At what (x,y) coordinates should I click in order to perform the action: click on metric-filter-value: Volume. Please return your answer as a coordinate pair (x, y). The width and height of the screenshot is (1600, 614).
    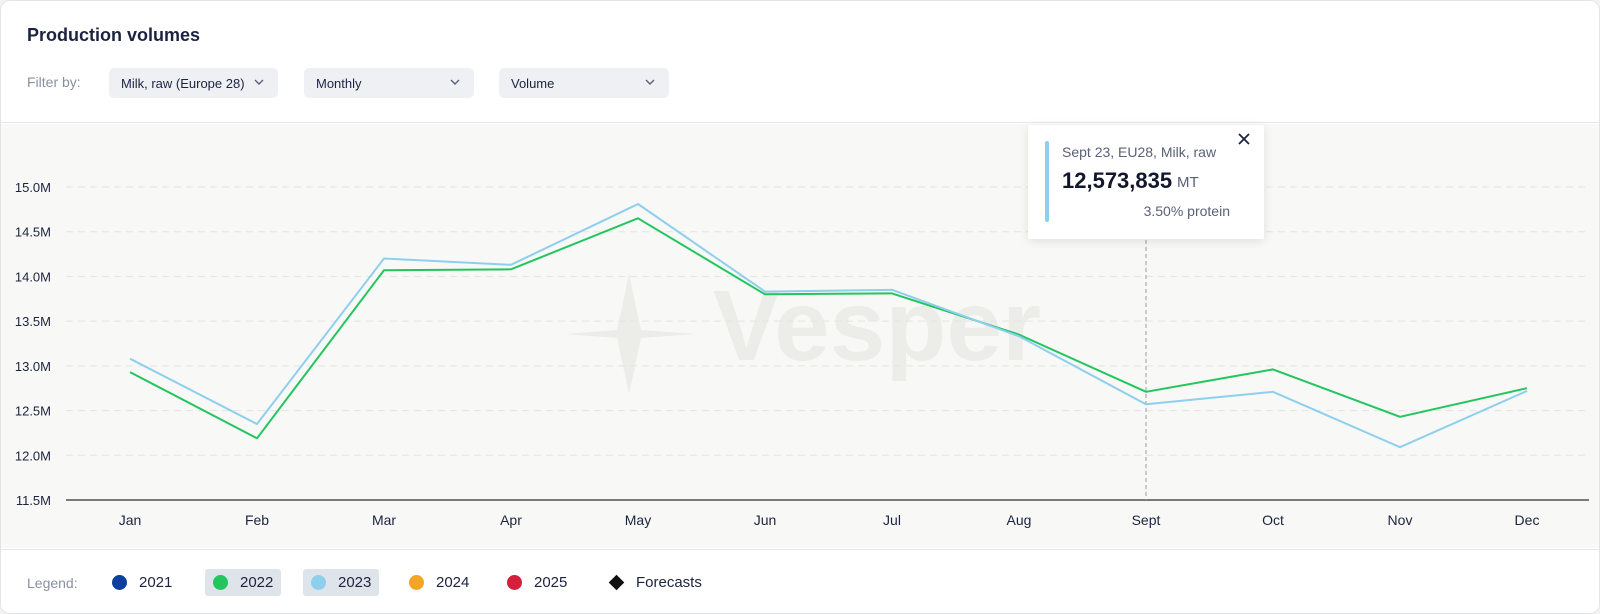
    Looking at the image, I should click on (533, 83).